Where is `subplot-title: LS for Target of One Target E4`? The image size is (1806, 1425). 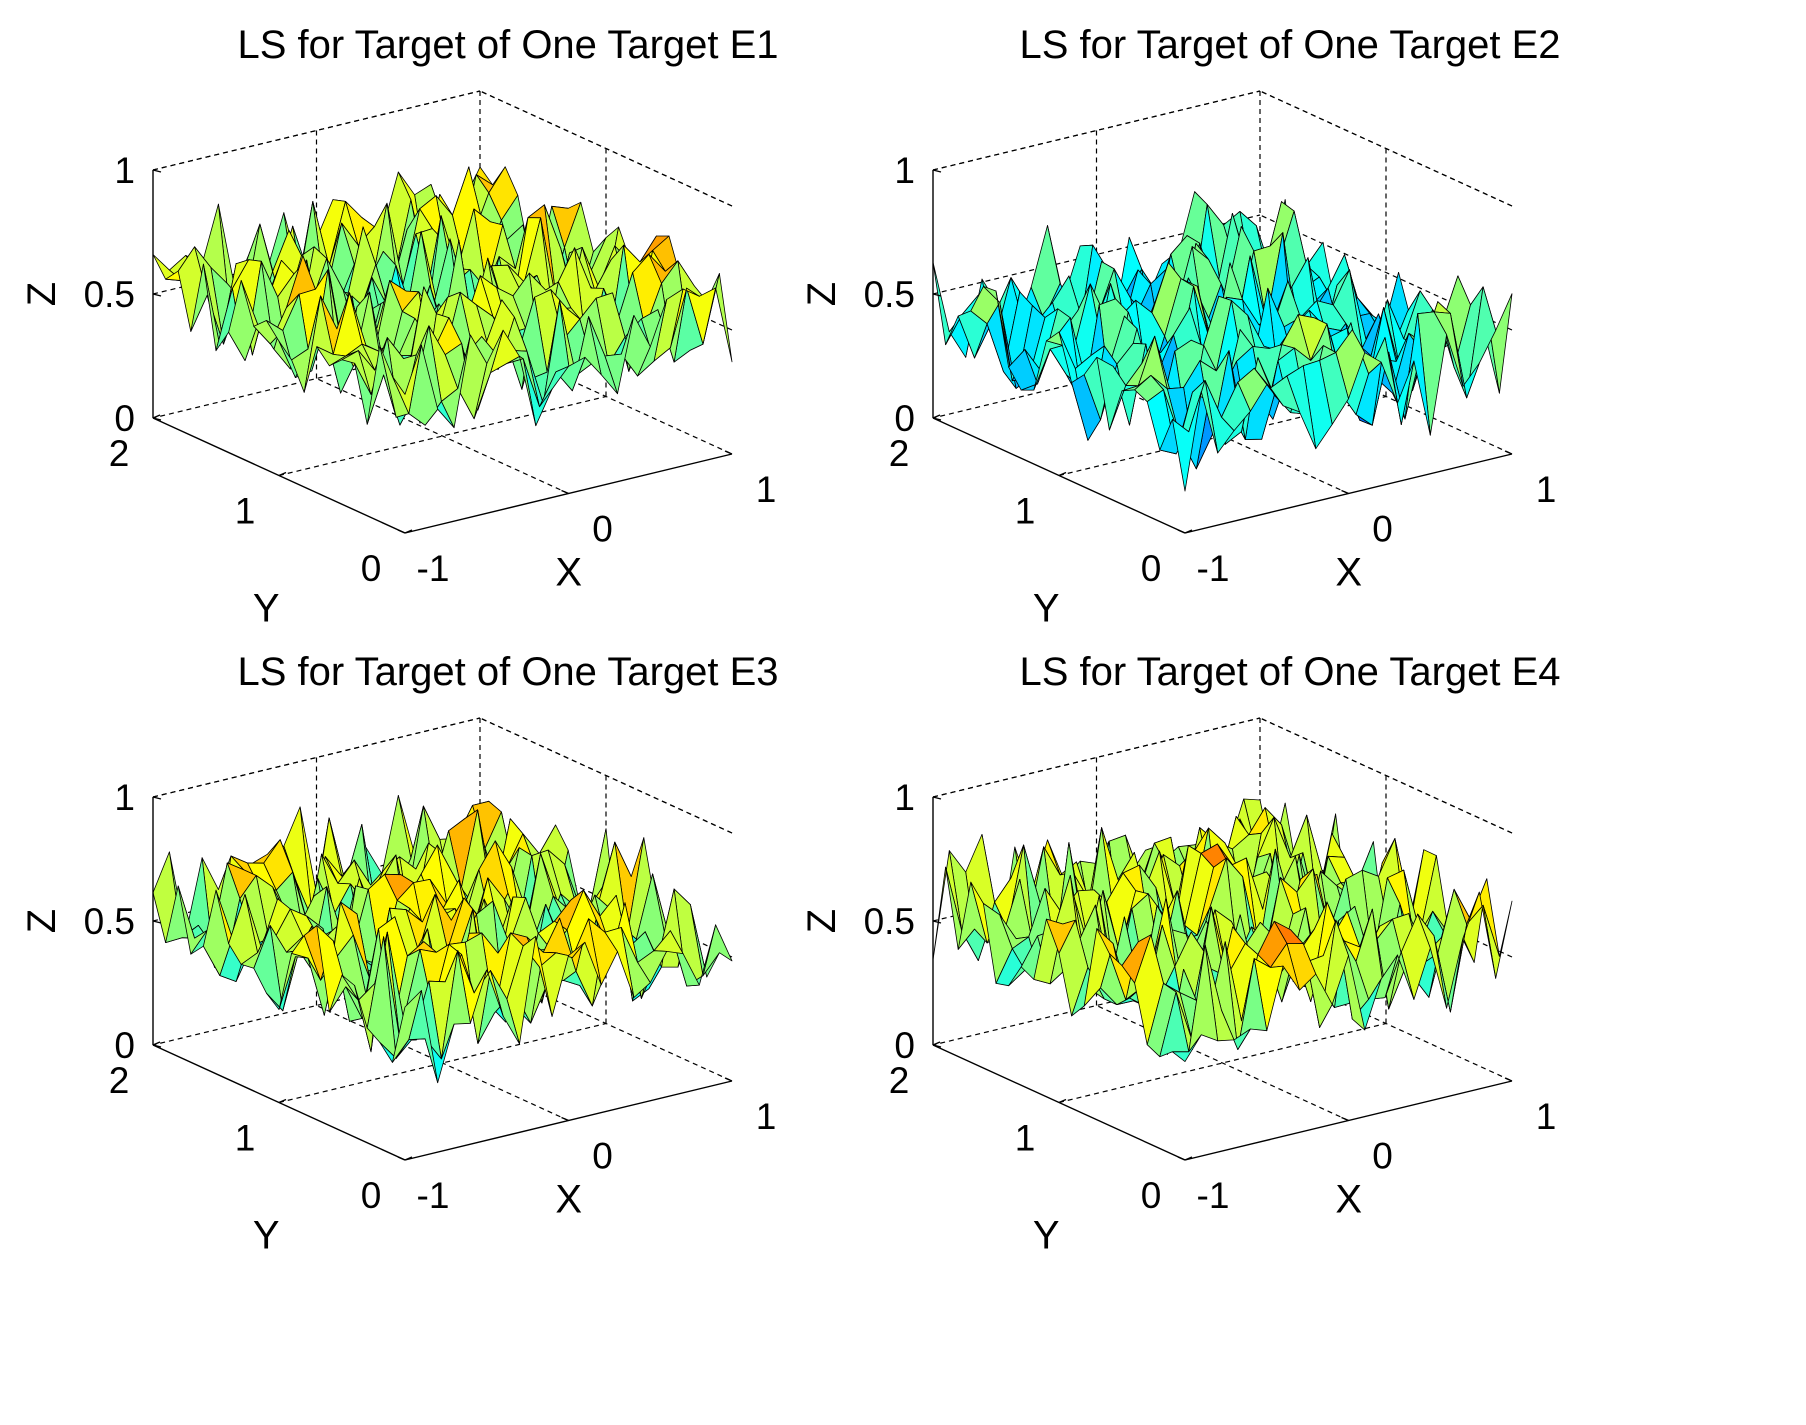
subplot-title: LS for Target of One Target E4 is located at coordinates (1289, 672).